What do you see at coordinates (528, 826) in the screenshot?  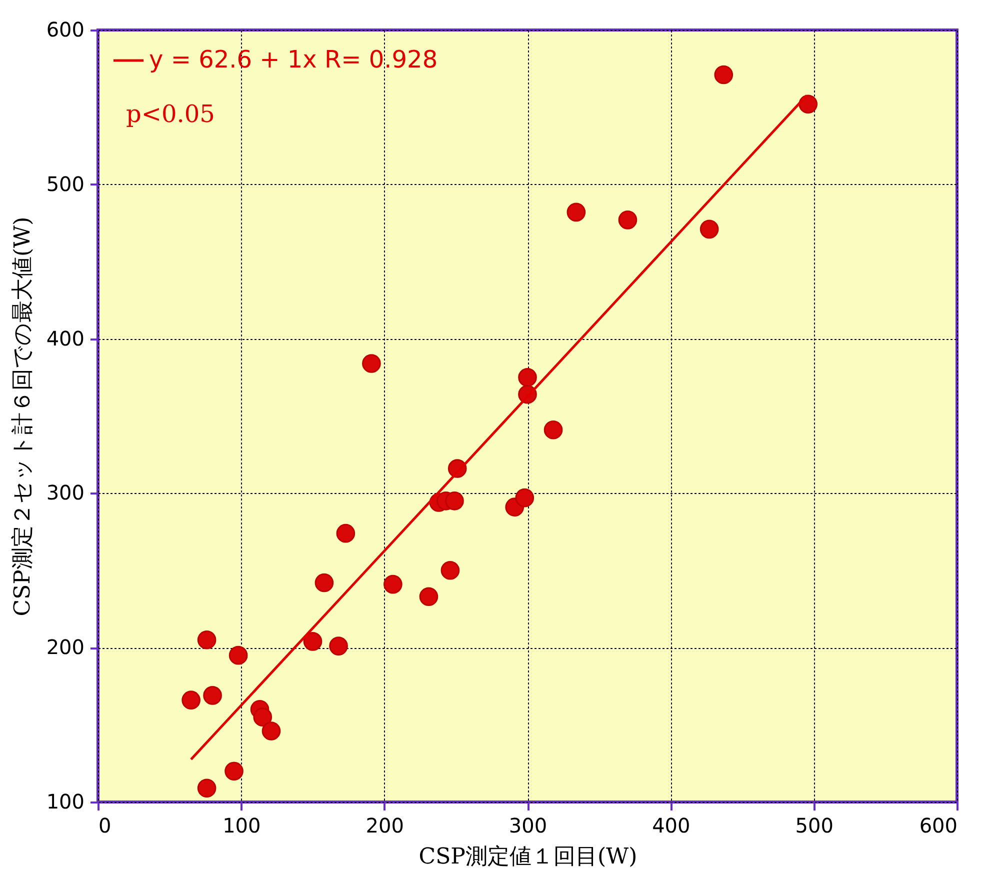 I see `x-tick-label: 300` at bounding box center [528, 826].